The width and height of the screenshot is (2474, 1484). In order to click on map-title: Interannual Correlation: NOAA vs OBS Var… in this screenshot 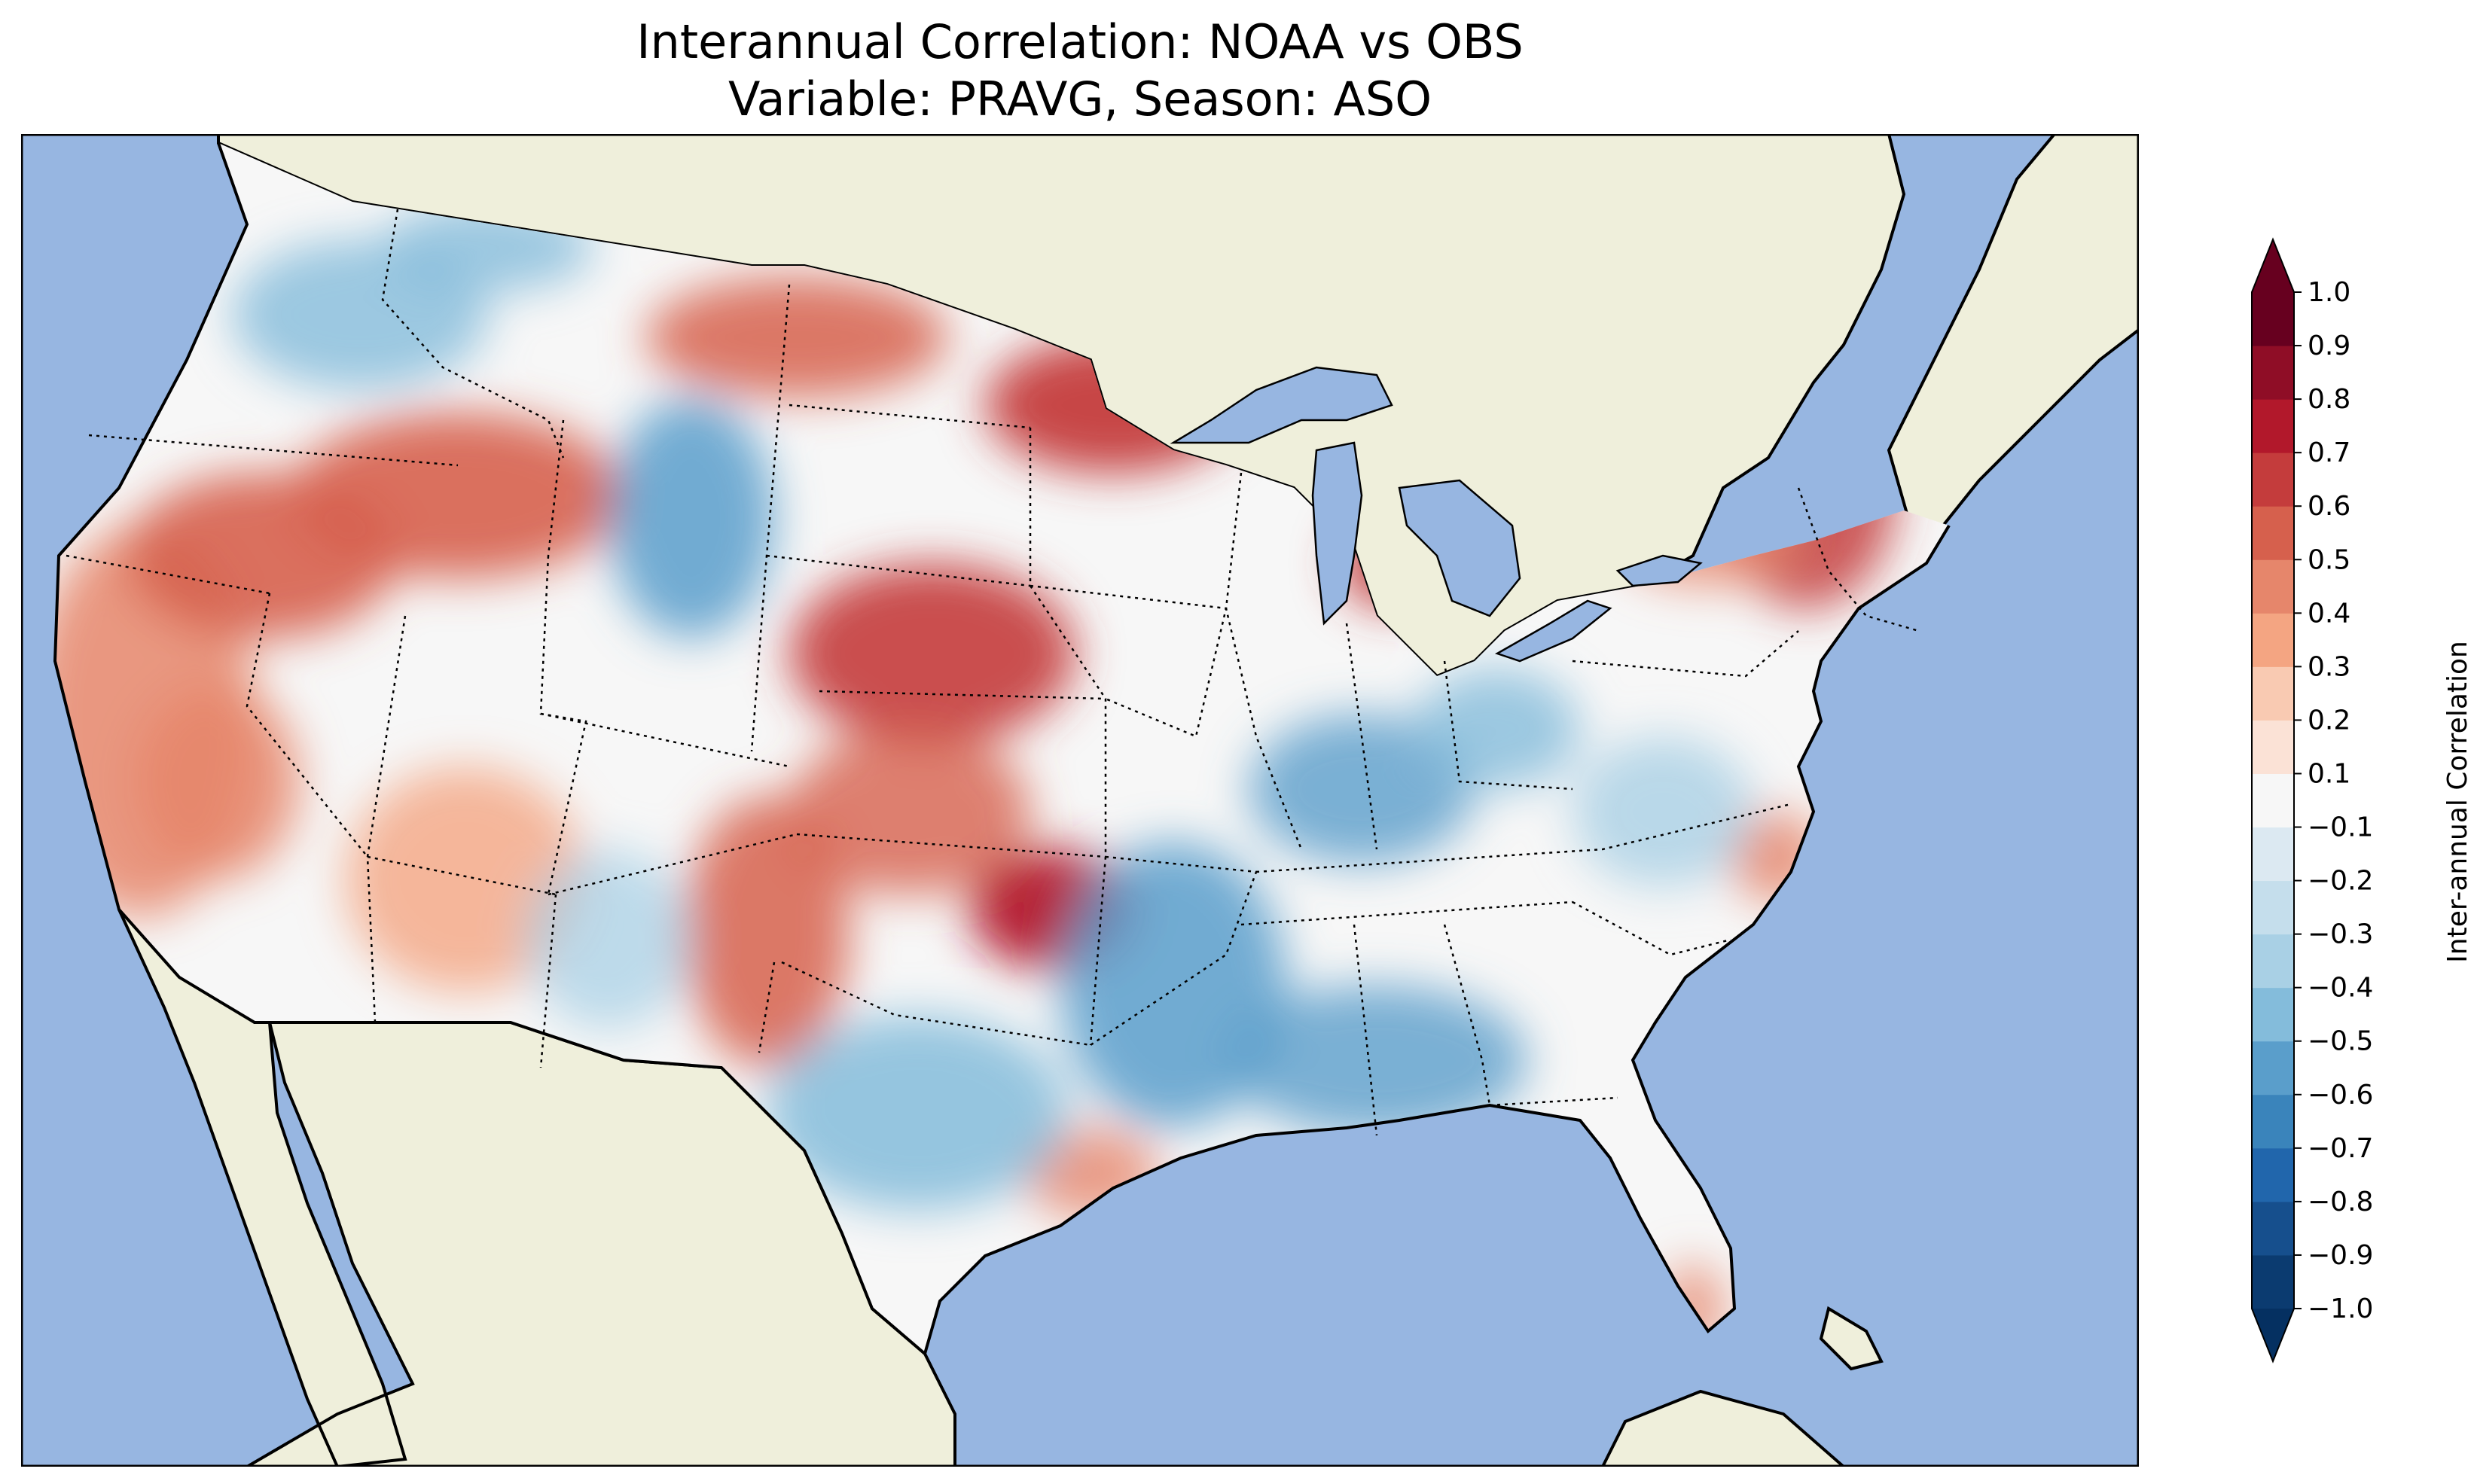, I will do `click(1080, 71)`.